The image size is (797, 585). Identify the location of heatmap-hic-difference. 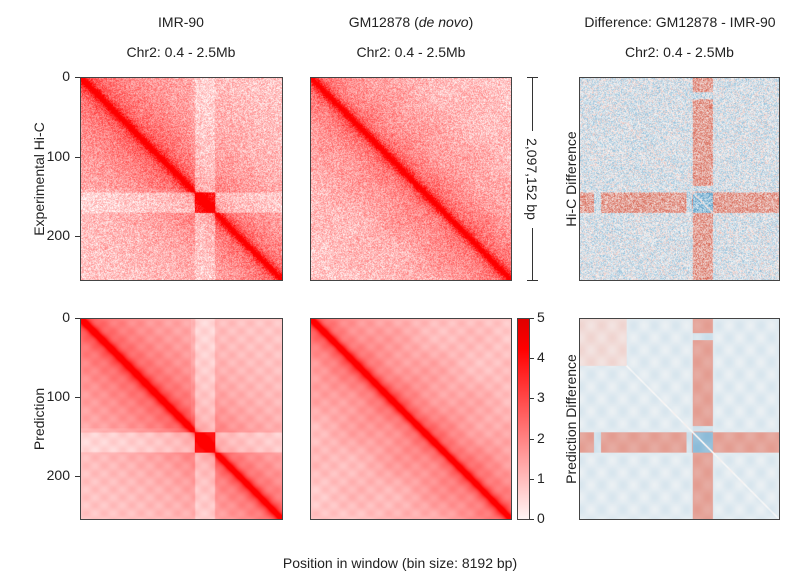
(679, 179).